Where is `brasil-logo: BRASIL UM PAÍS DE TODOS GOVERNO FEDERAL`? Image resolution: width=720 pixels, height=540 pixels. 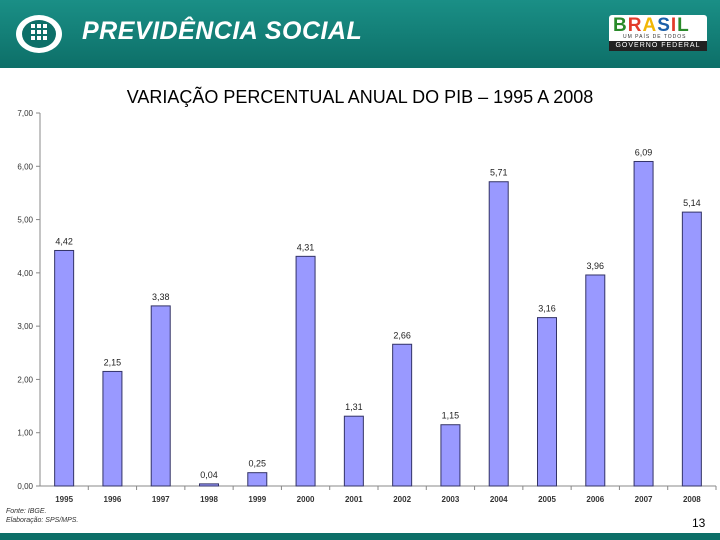 brasil-logo: BRASIL UM PAÍS DE TODOS GOVERNO FEDERAL is located at coordinates (658, 33).